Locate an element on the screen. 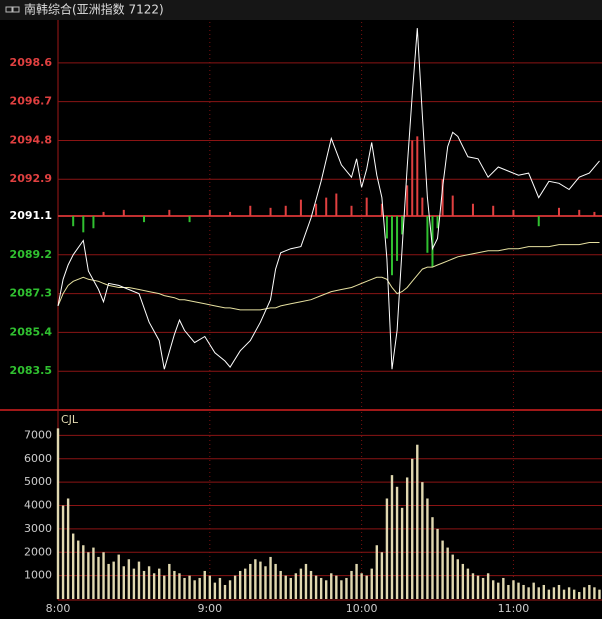  y-tick-label: 2085.4 is located at coordinates (31, 331).